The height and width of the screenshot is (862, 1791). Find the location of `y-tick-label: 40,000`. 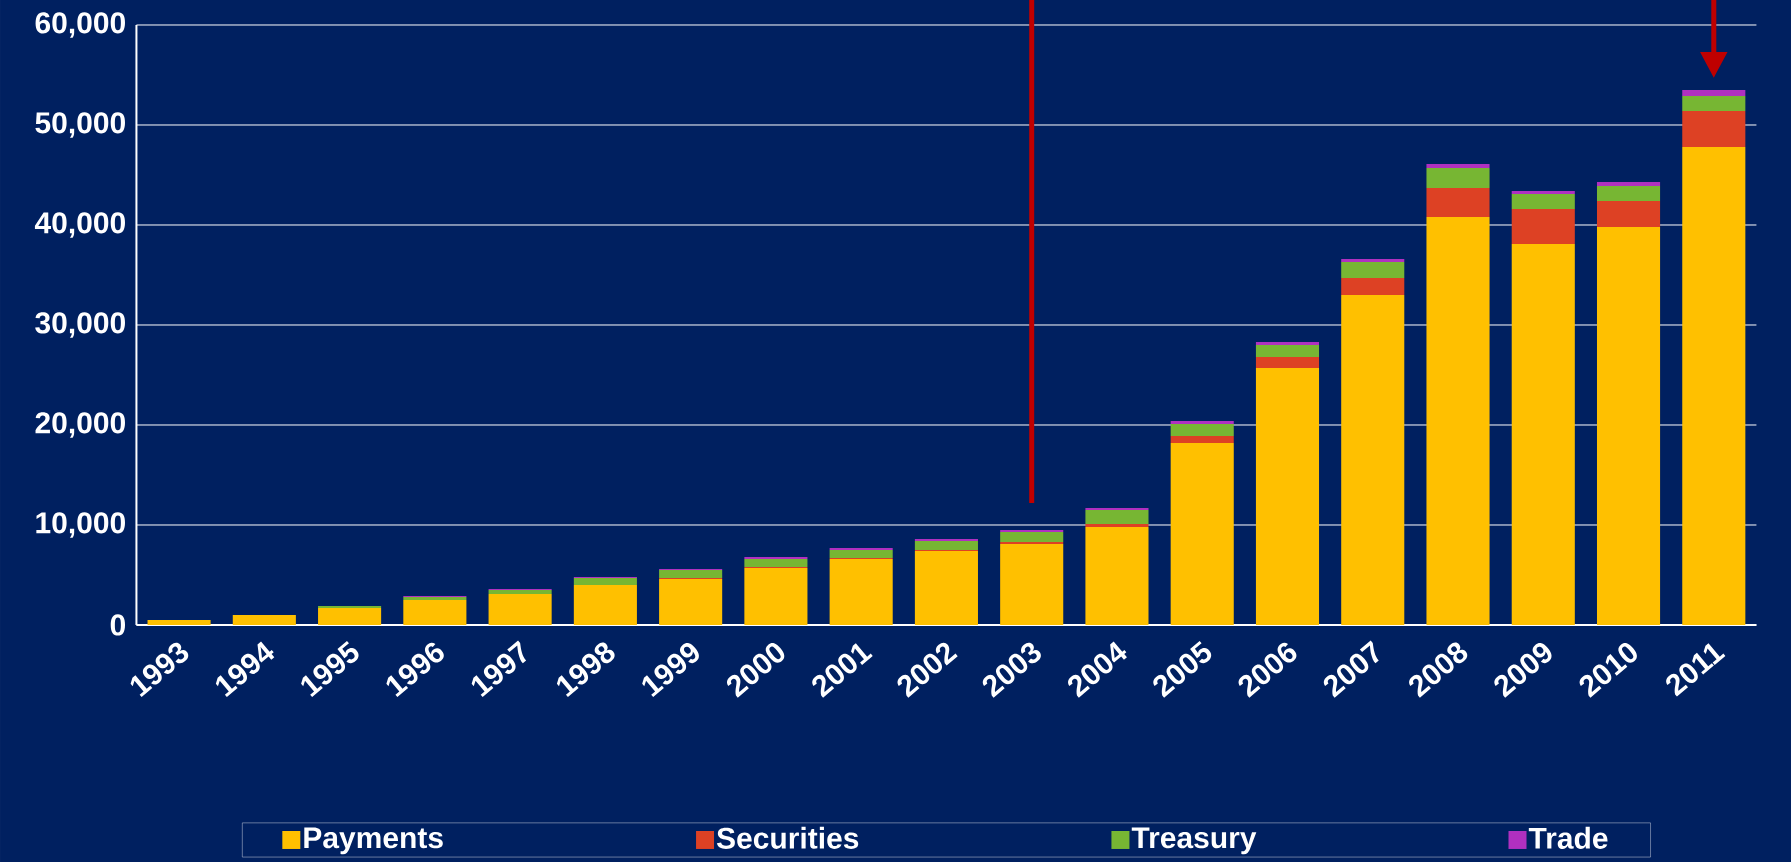

y-tick-label: 40,000 is located at coordinates (79, 225).